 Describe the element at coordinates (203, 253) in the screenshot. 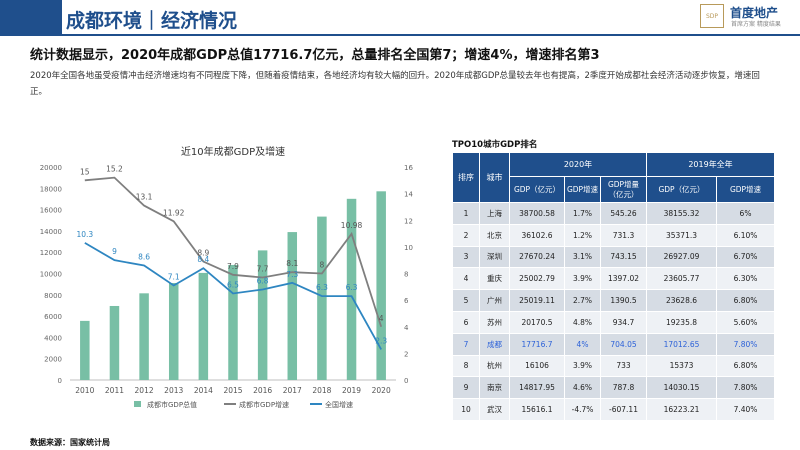

I see `gdp-growth-label: 8.9` at that location.